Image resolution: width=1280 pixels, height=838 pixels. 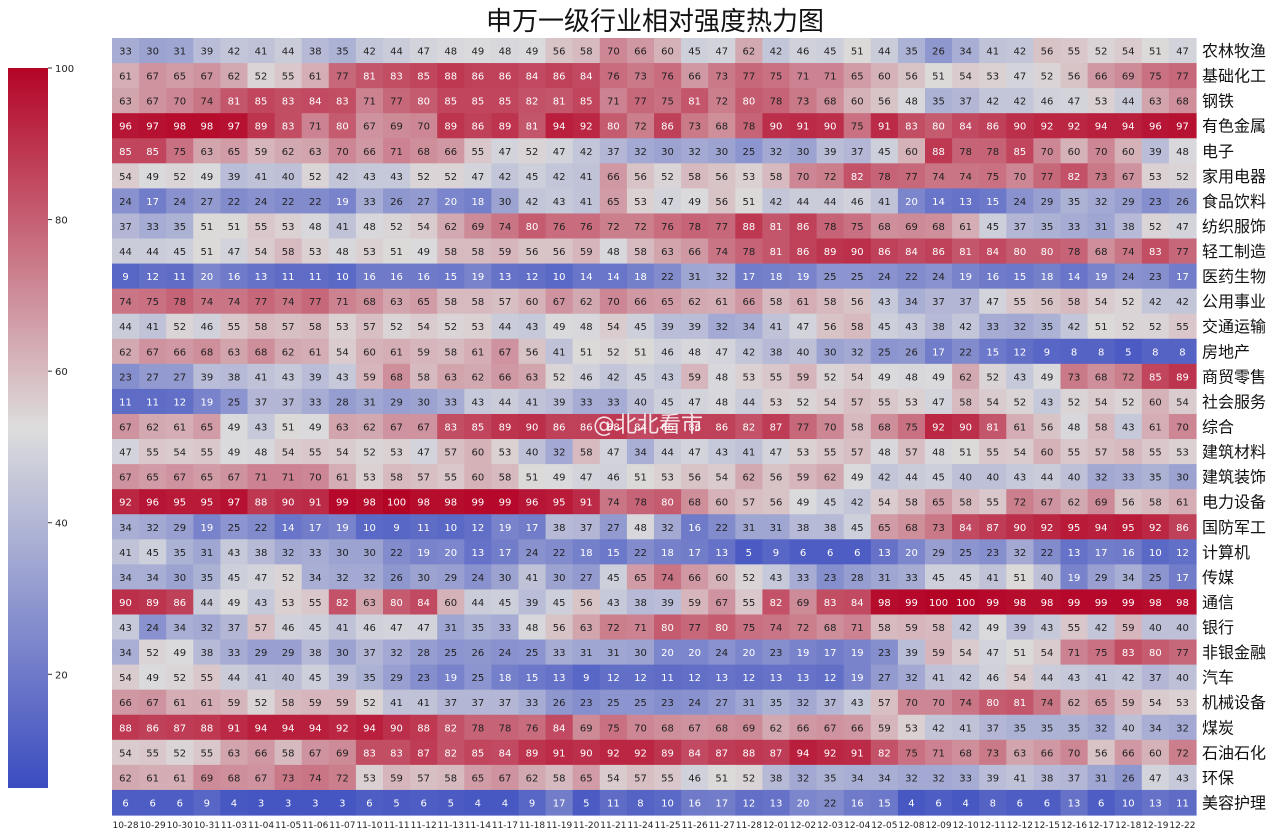 What do you see at coordinates (992, 703) in the screenshot?
I see `cell-value: 80` at bounding box center [992, 703].